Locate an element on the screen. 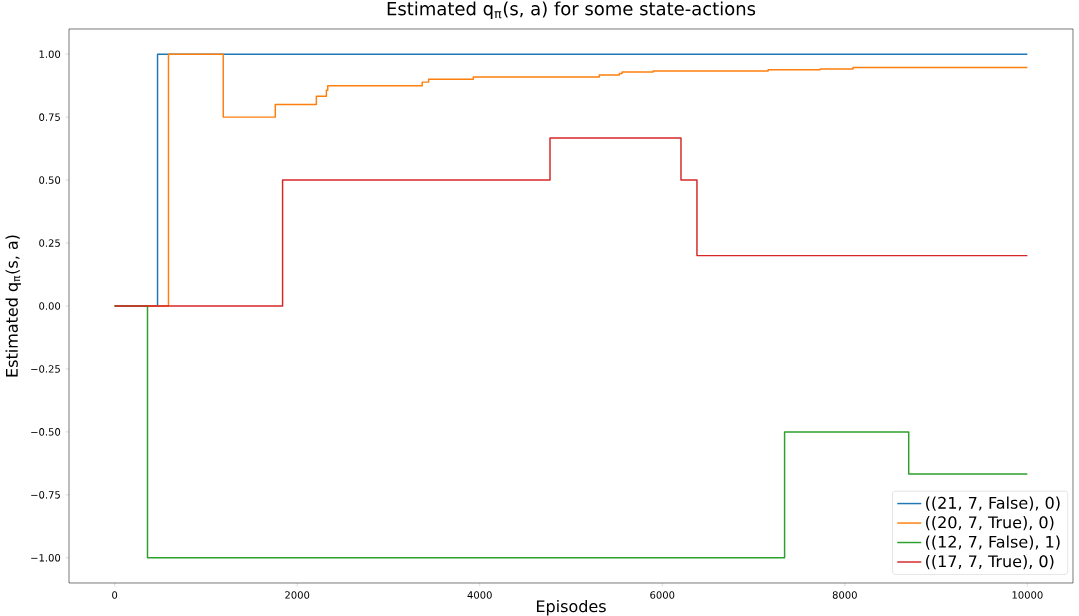 The width and height of the screenshot is (1079, 616). x-axis-title: Episodes is located at coordinates (571, 607).